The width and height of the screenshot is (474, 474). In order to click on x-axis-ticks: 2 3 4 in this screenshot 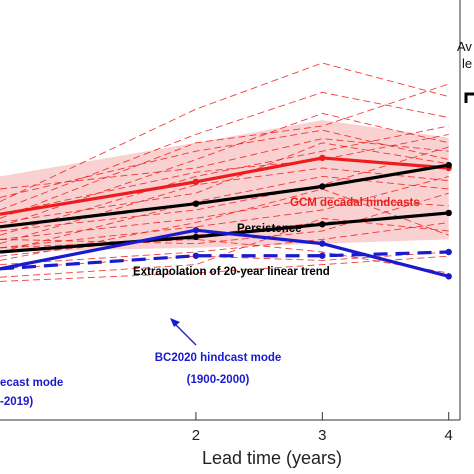, I will do `click(322, 428)`.